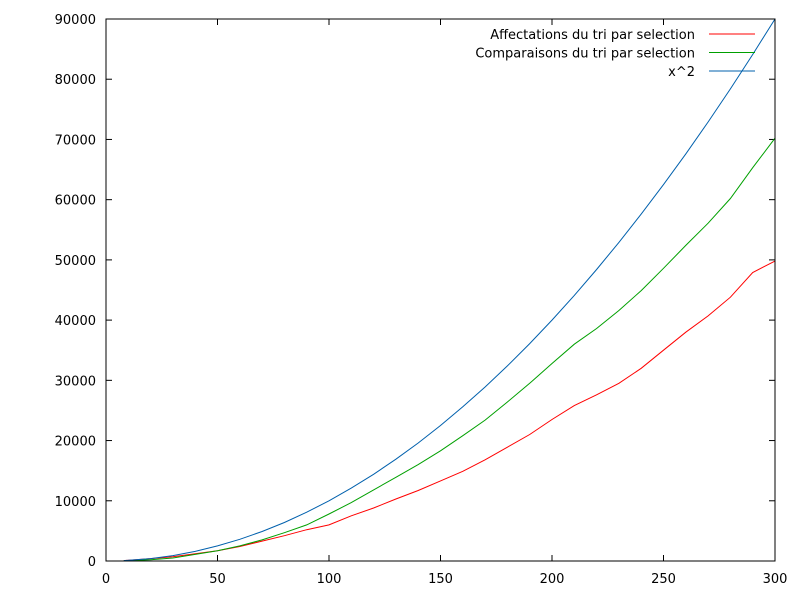 The image size is (800, 600). I want to click on legend-label: x^2, so click(681, 72).